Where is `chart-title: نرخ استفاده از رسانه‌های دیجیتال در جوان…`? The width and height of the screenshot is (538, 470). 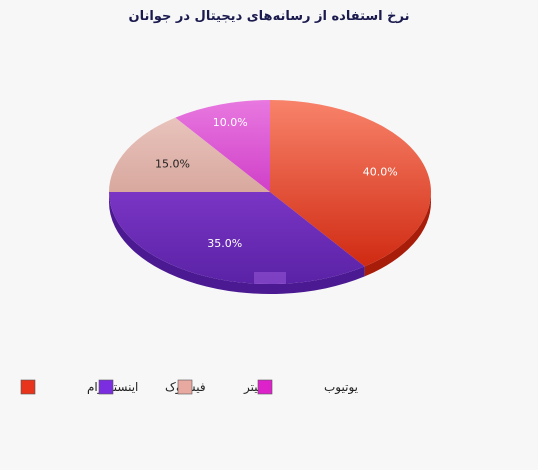 chart-title: نرخ استفاده از رسانه‌های دیجیتال در جوان… is located at coordinates (269, 16).